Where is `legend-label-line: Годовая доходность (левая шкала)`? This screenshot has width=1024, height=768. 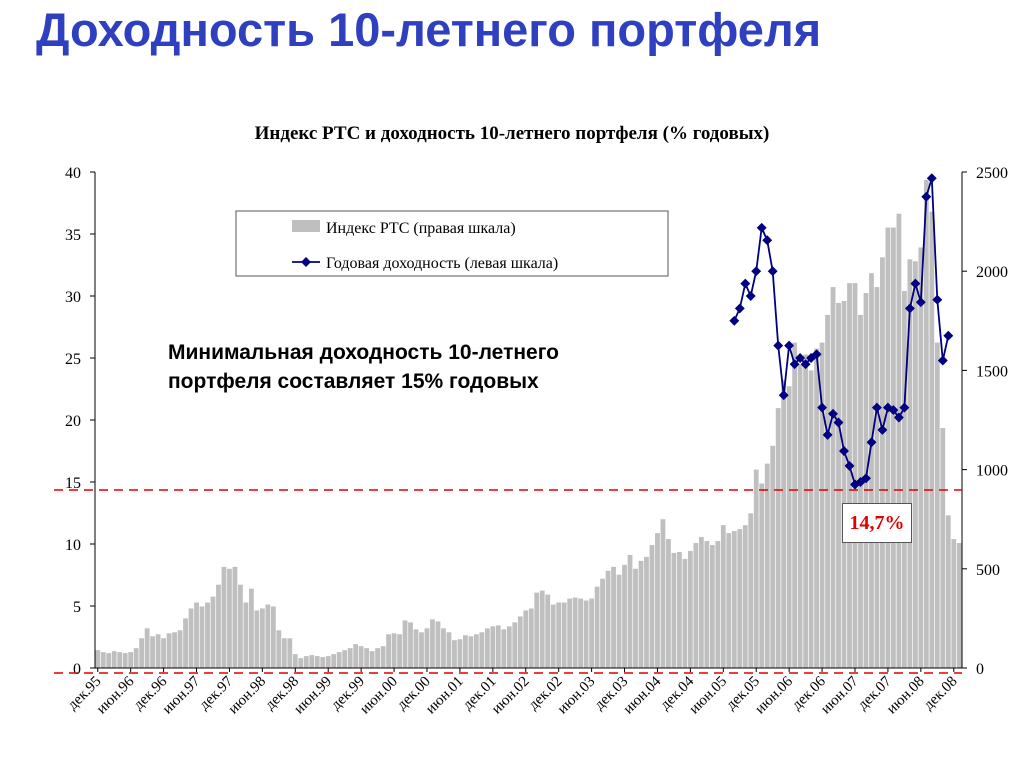 legend-label-line: Годовая доходность (левая шкала) is located at coordinates (442, 263).